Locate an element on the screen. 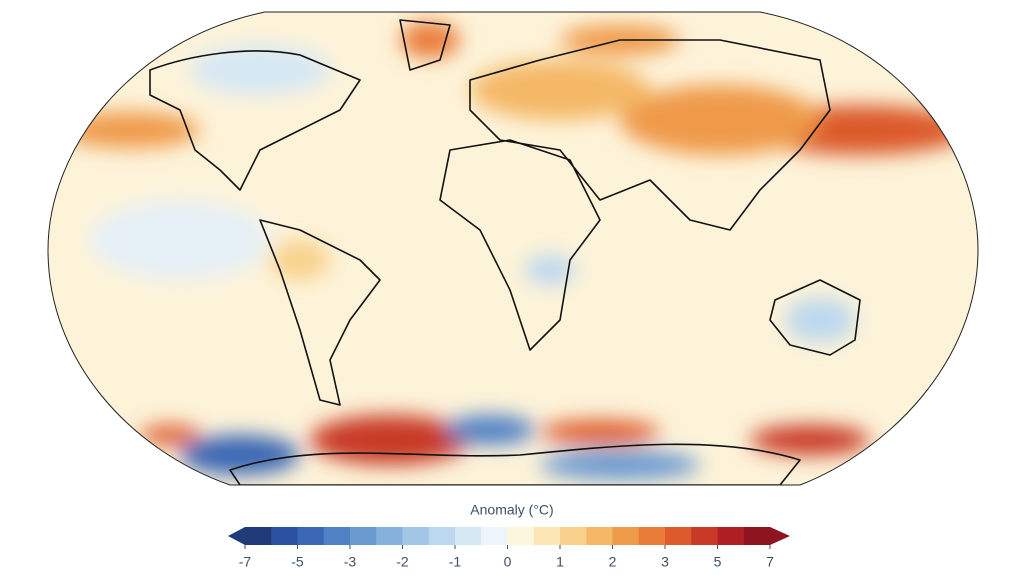 Image resolution: width=1024 pixels, height=581 pixels. colorbar-tick-label: 0 is located at coordinates (508, 562).